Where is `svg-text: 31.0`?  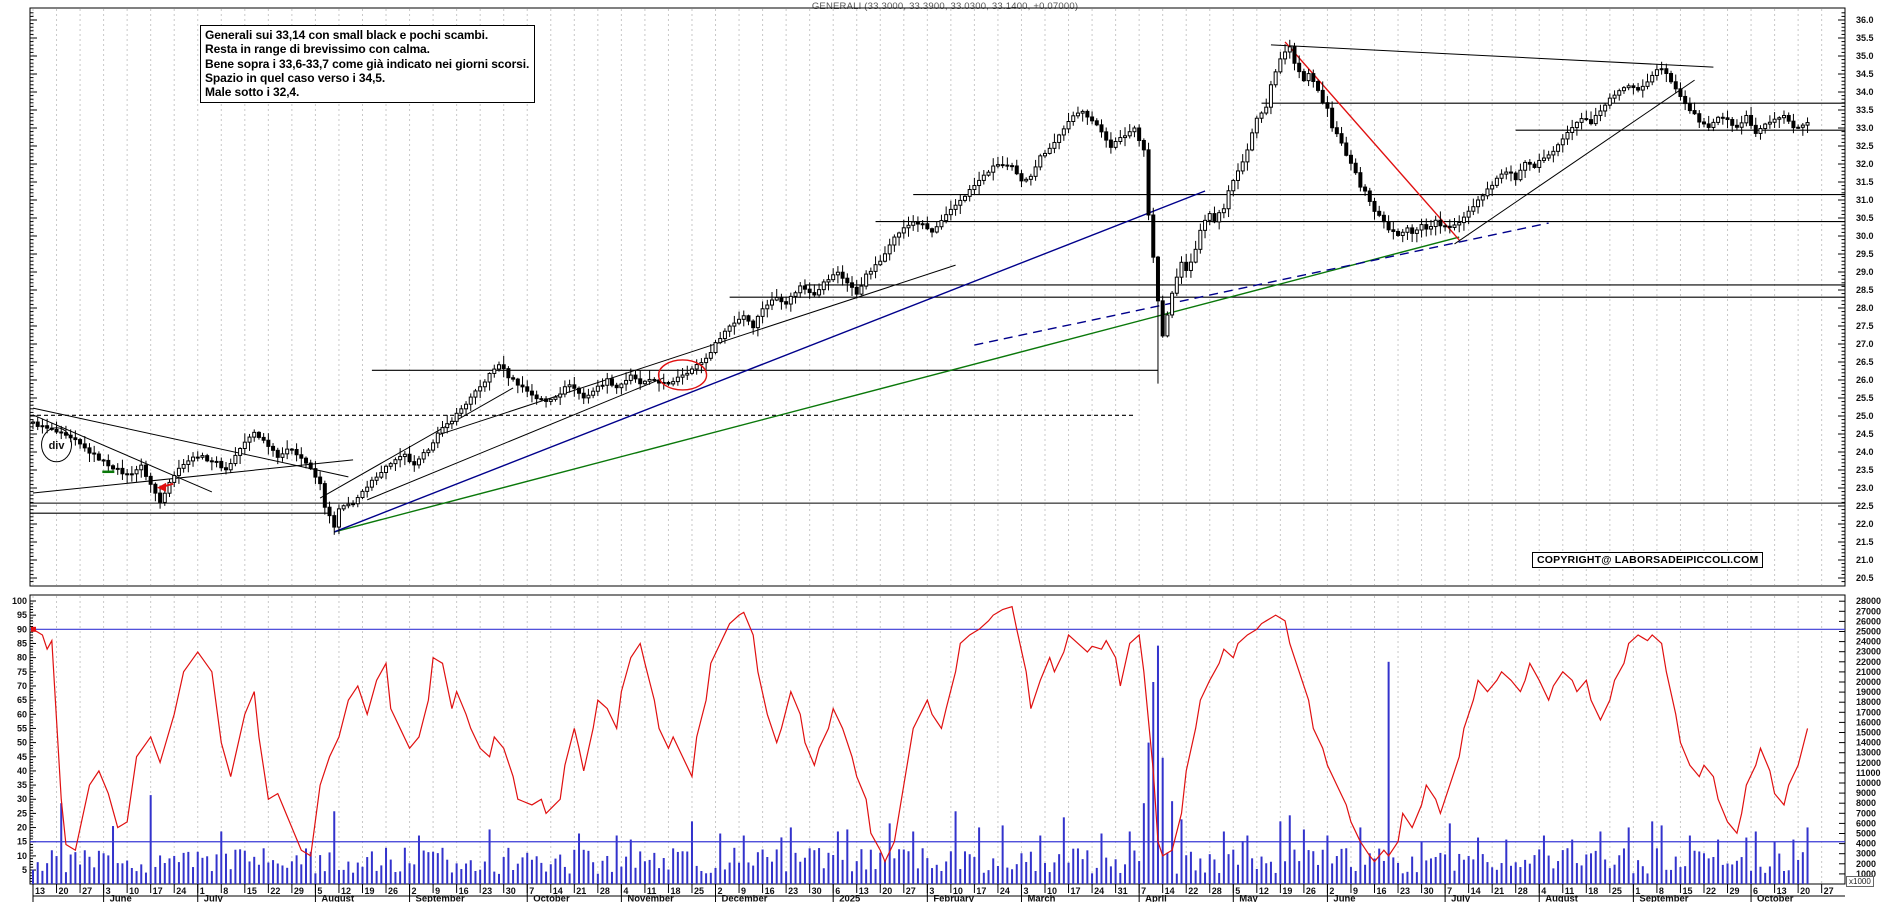
svg-text: 31.0 is located at coordinates (1865, 200).